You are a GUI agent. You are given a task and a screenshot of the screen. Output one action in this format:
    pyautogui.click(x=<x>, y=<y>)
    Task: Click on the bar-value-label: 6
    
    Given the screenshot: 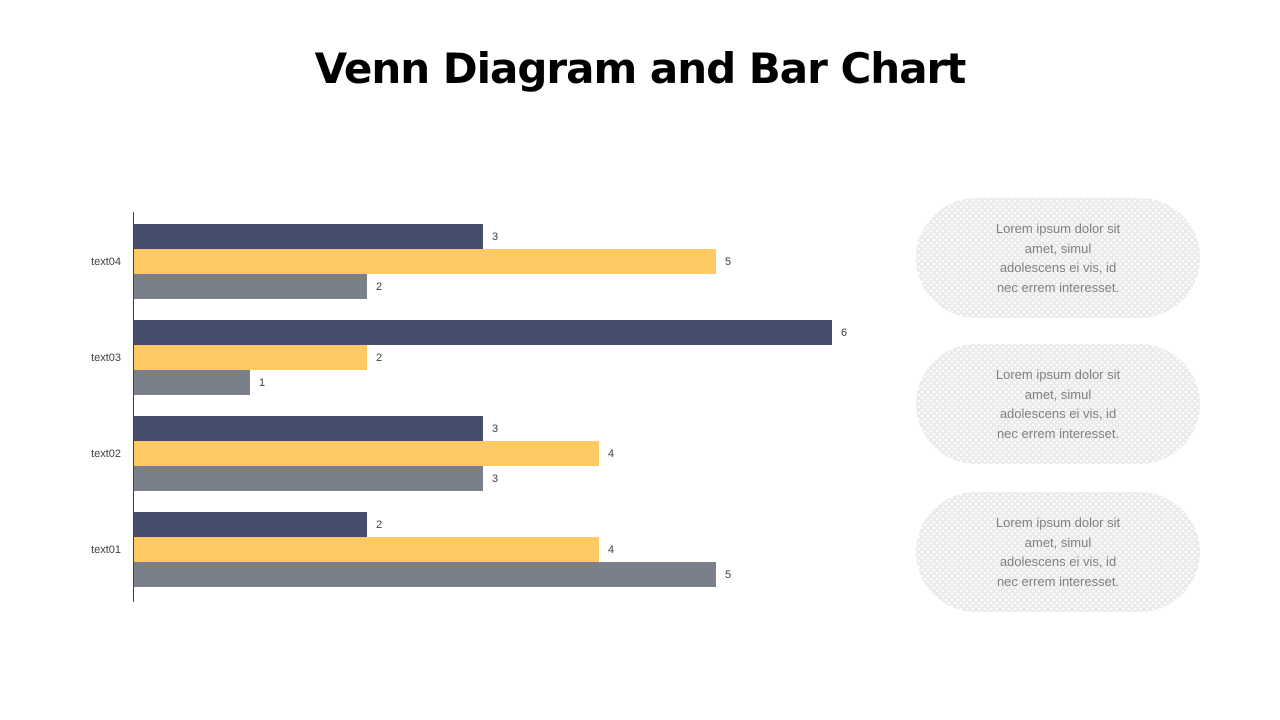 What is the action you would take?
    pyautogui.click(x=844, y=332)
    